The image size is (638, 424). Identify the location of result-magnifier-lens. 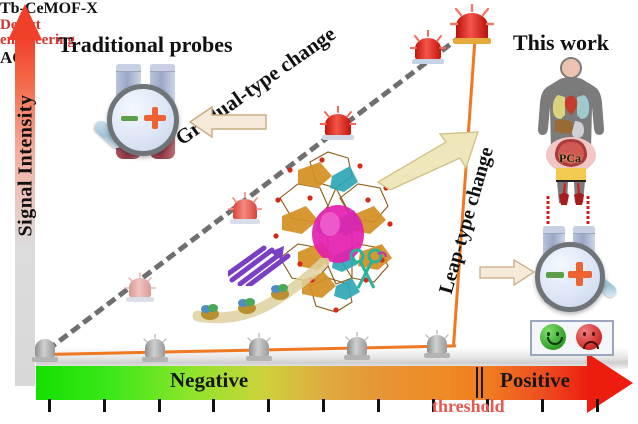
(570, 277).